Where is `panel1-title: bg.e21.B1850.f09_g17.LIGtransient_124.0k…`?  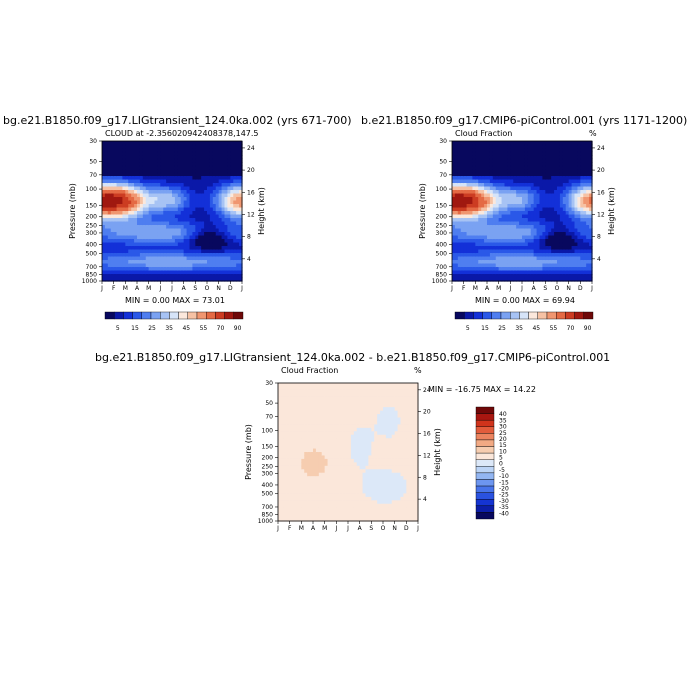 panel1-title: bg.e21.B1850.f09_g17.LIGtransient_124.0k… is located at coordinates (177, 120).